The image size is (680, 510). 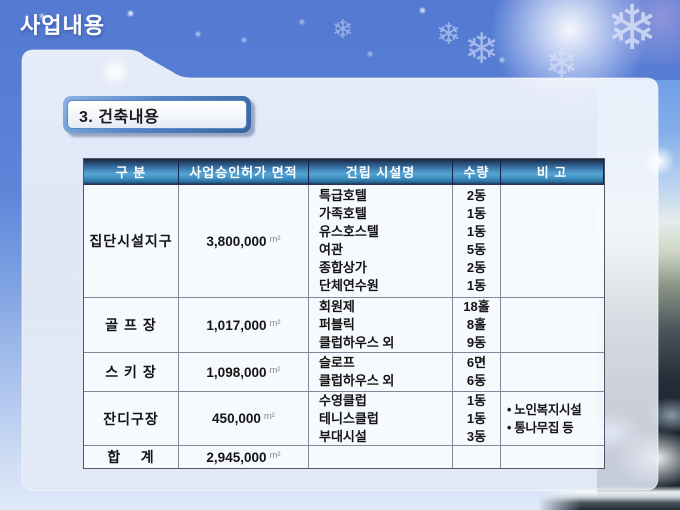 What do you see at coordinates (477, 372) in the screenshot?
I see `row-quantities: 6면 6동` at bounding box center [477, 372].